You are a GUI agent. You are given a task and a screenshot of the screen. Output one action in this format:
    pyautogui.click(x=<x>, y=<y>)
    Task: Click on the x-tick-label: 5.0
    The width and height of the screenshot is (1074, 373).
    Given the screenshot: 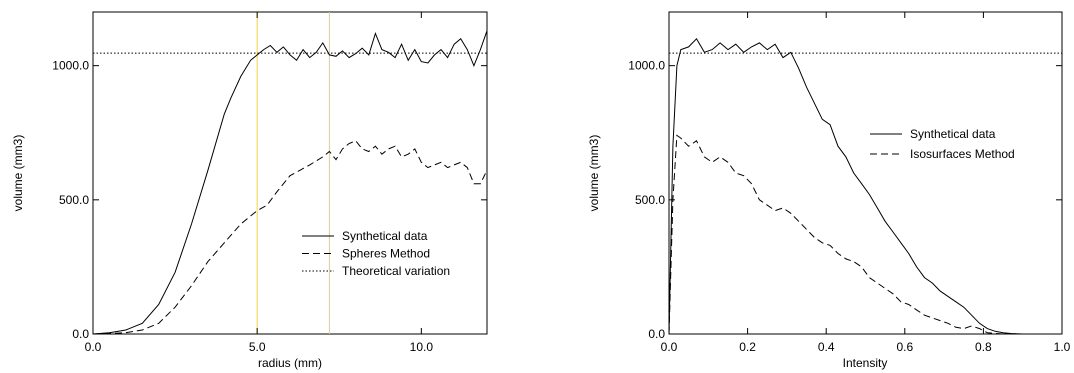 What is the action you would take?
    pyautogui.click(x=257, y=347)
    